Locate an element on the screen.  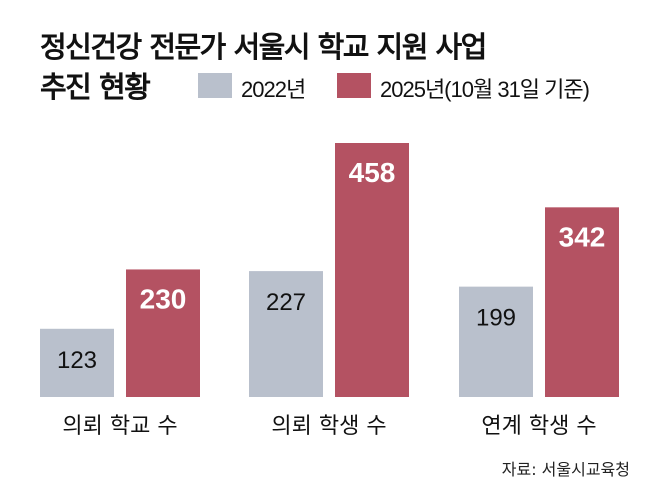
legend-label-2022: 2022년 is located at coordinates (273, 89).